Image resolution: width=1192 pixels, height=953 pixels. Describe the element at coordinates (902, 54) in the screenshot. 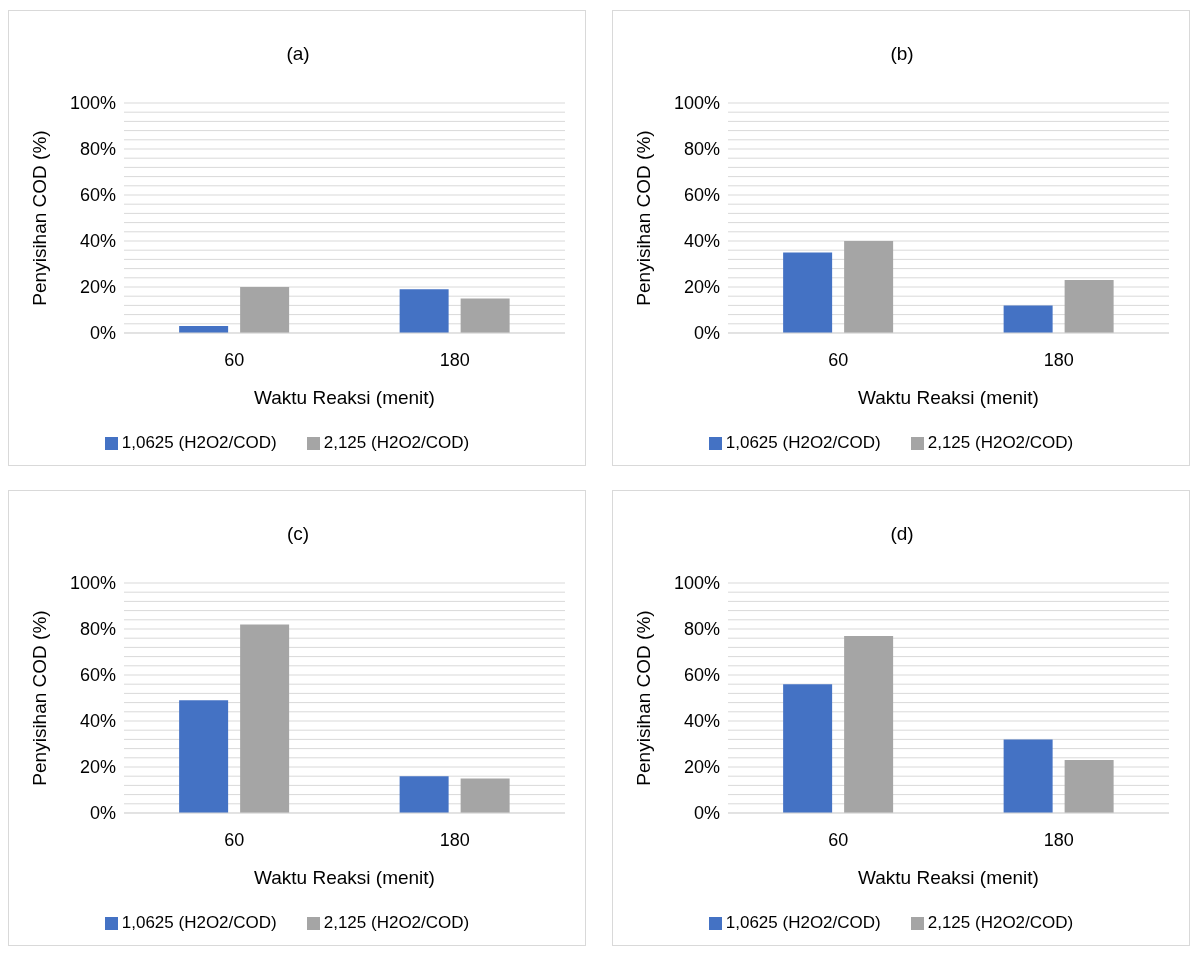

I see `chart-title: (b)` at that location.